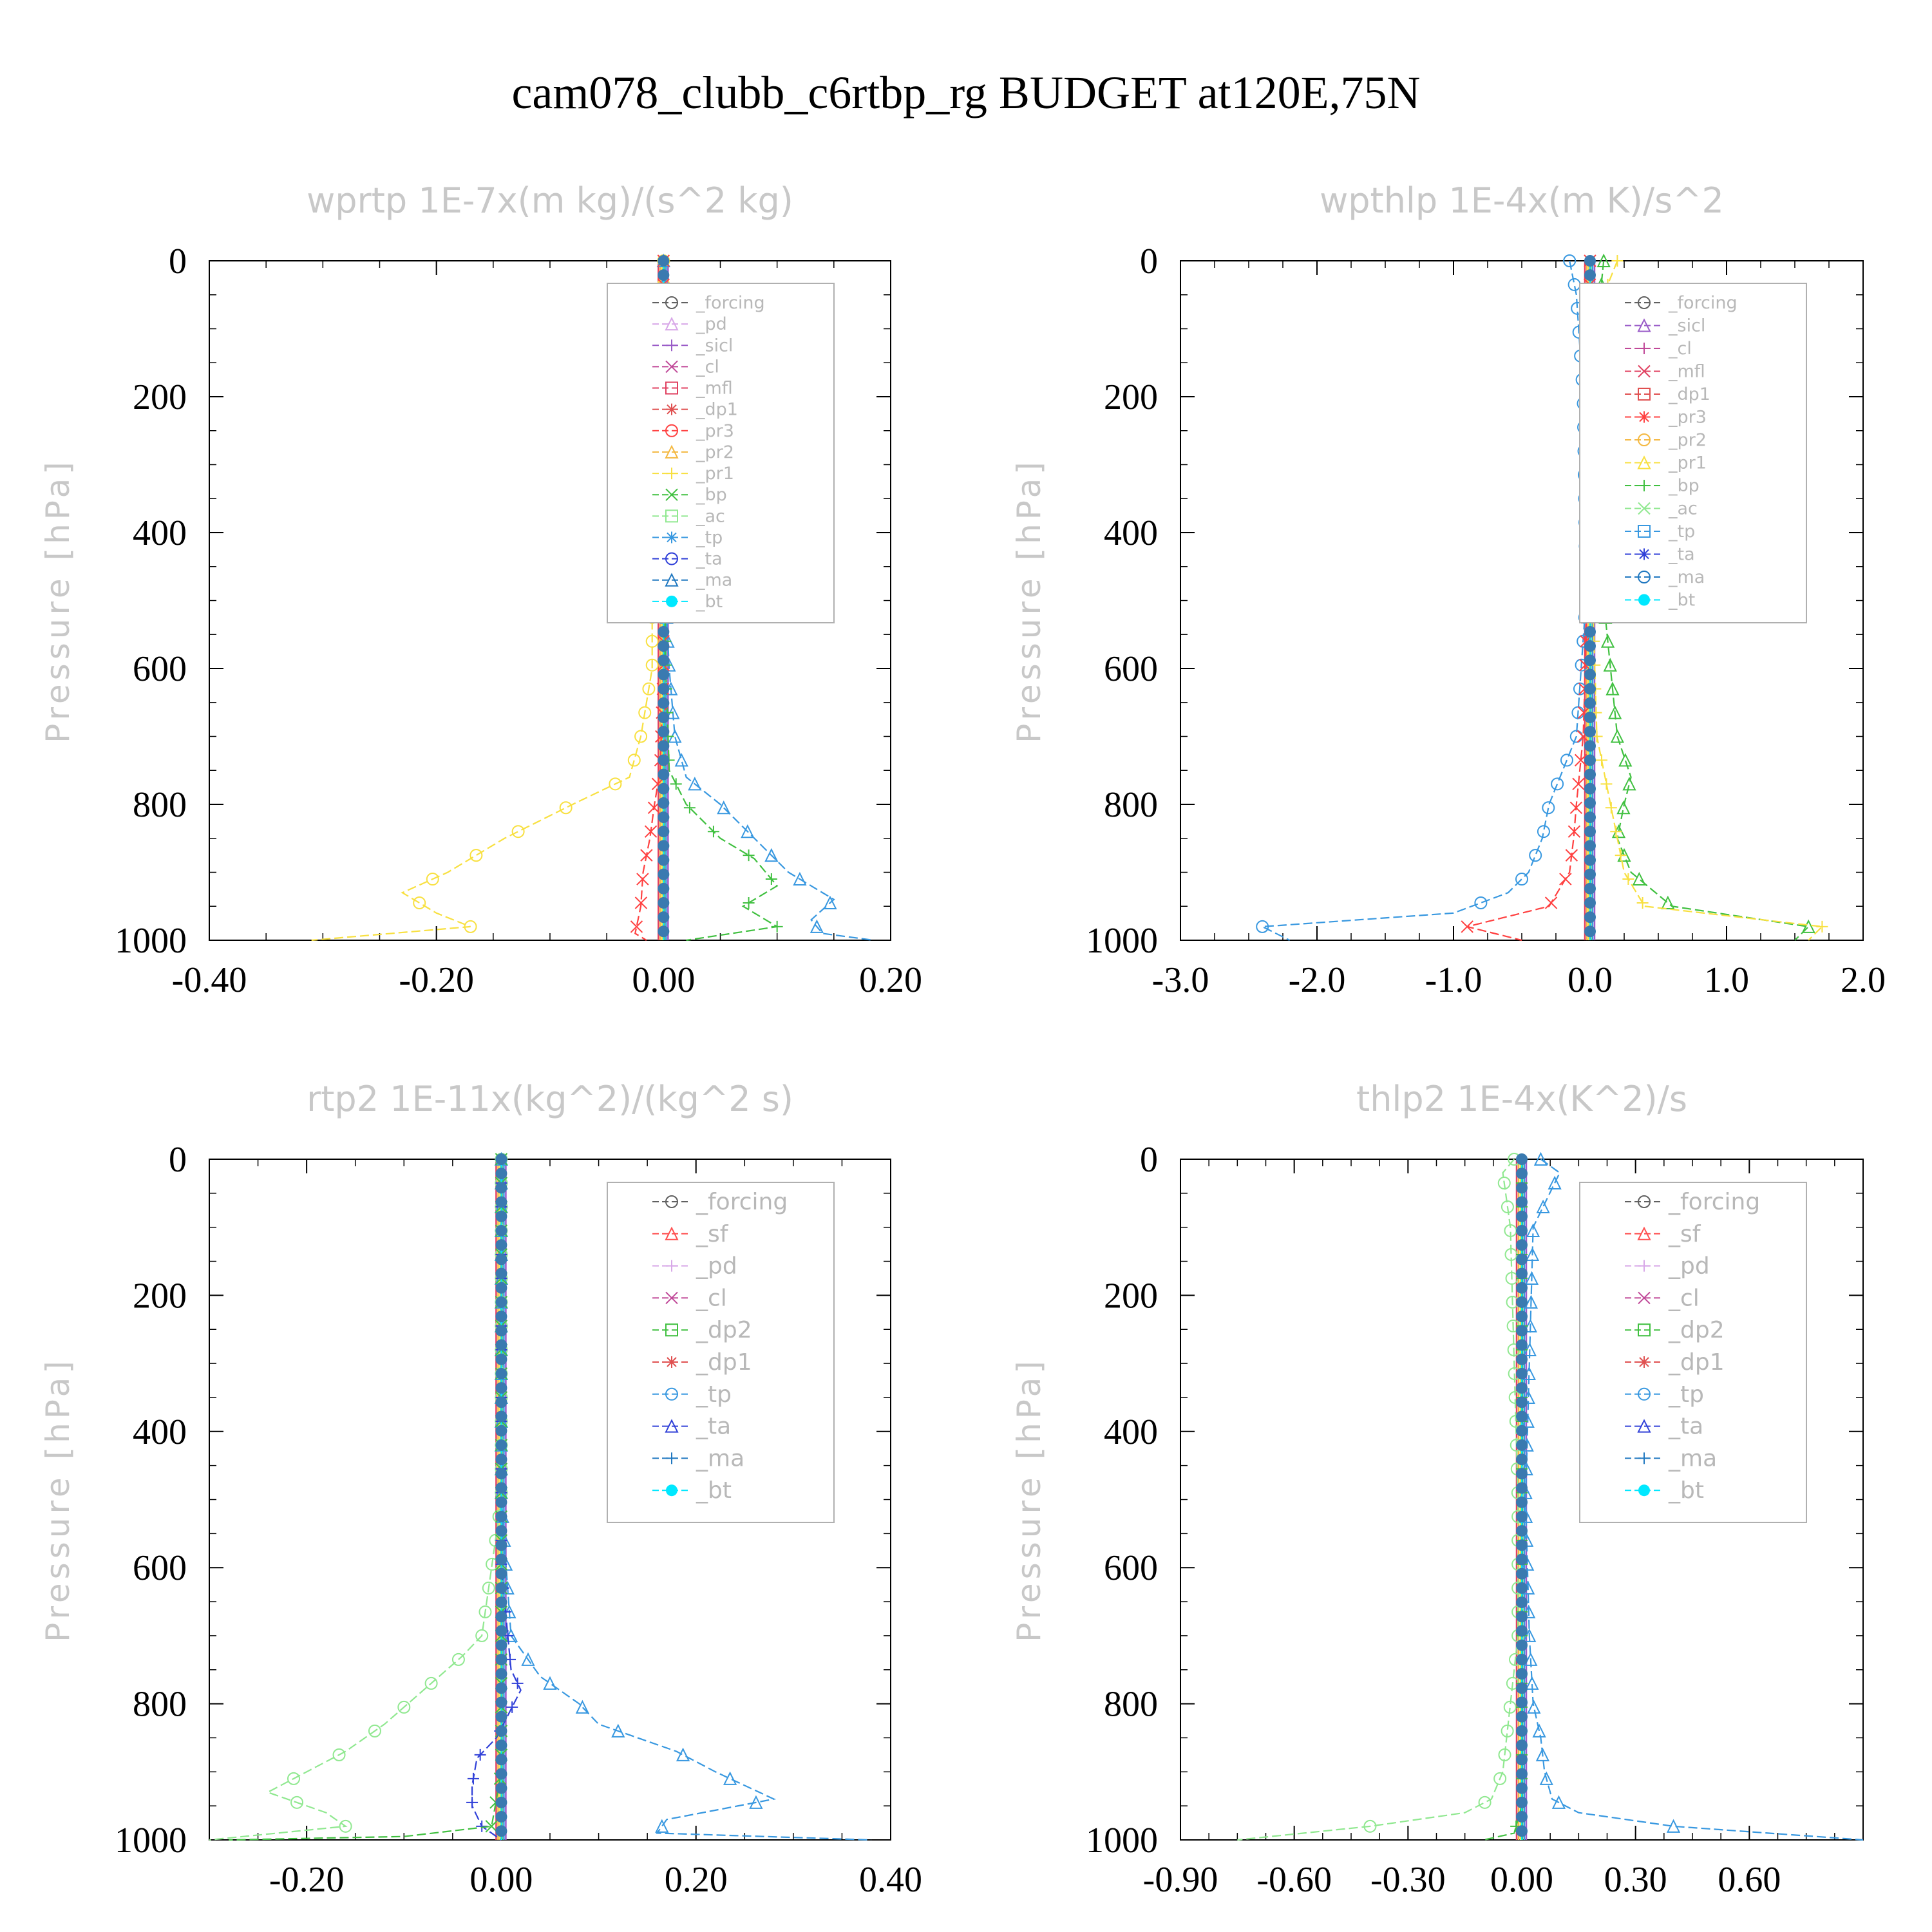 This screenshot has width=1932, height=1932. I want to click on legend-label: _forcing, so click(742, 1202).